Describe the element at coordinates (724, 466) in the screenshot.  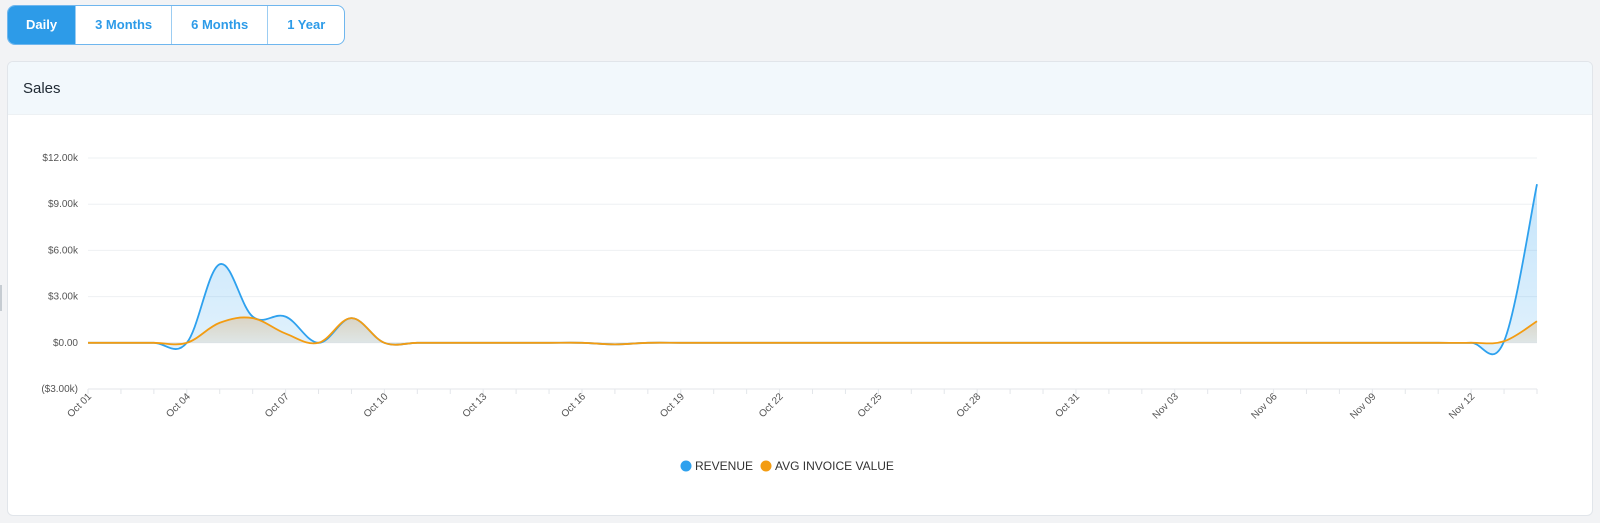
I see `legend-label: REVENUE` at that location.